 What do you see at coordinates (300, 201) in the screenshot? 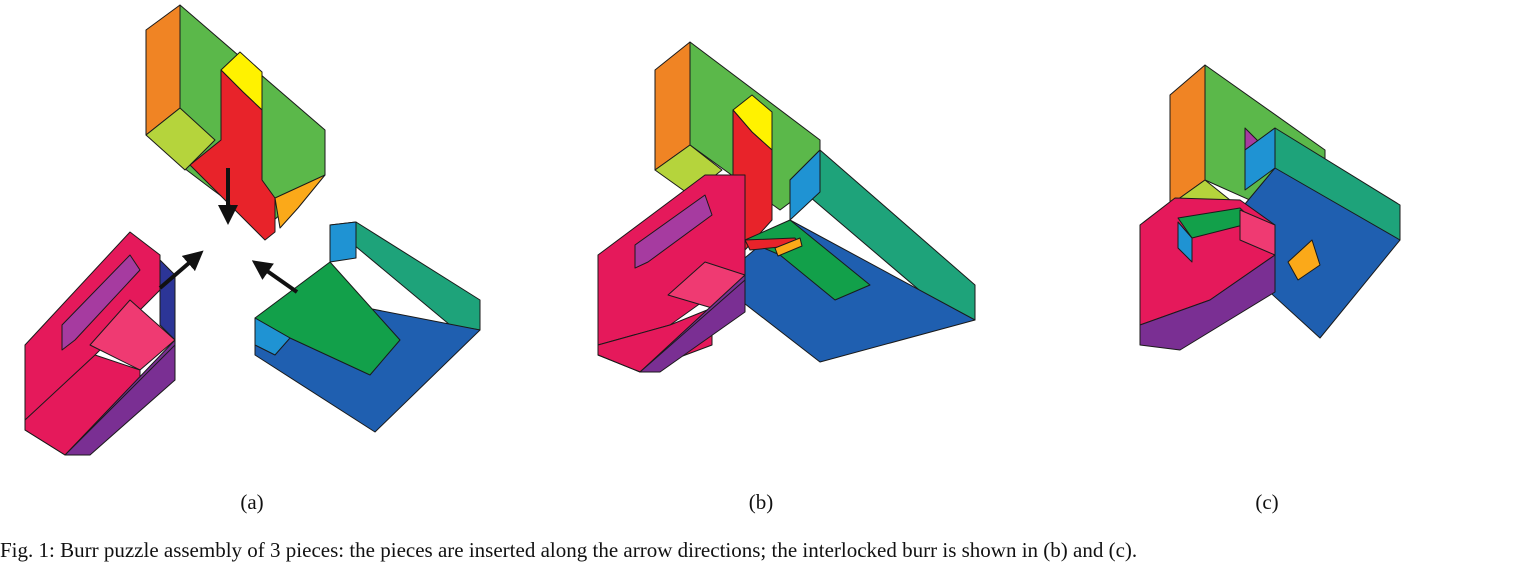
I see `green-piece-end` at bounding box center [300, 201].